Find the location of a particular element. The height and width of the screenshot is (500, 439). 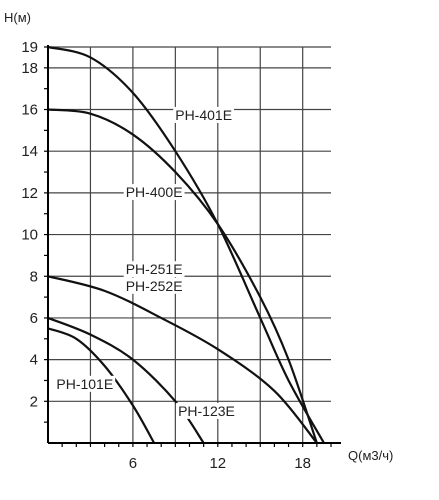

x-tick-label: 6 is located at coordinates (133, 463).